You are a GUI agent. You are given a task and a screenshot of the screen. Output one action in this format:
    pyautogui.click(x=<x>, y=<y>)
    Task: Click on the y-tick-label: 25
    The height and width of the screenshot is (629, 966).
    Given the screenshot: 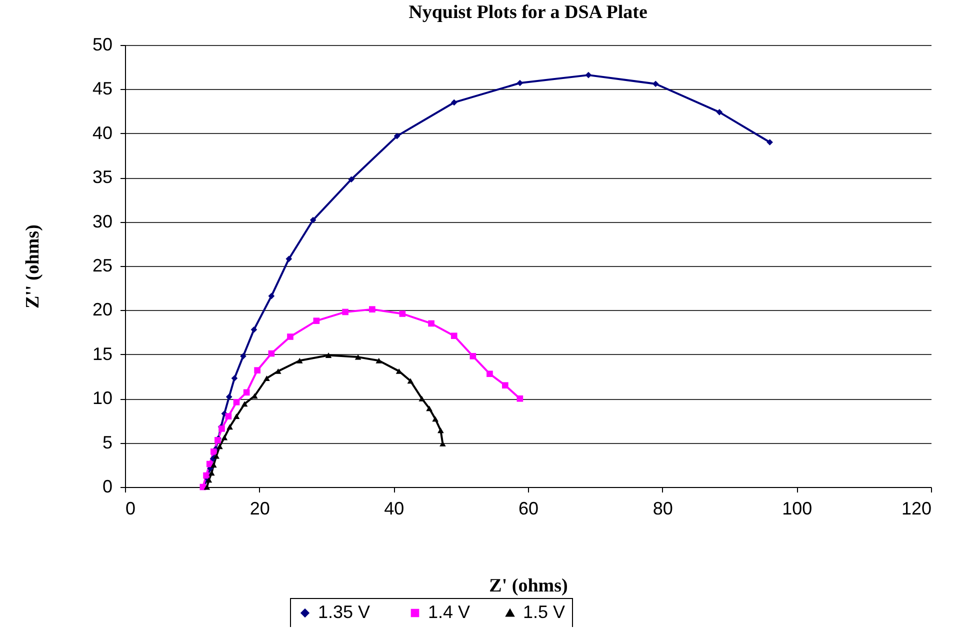 What is the action you would take?
    pyautogui.click(x=102, y=266)
    